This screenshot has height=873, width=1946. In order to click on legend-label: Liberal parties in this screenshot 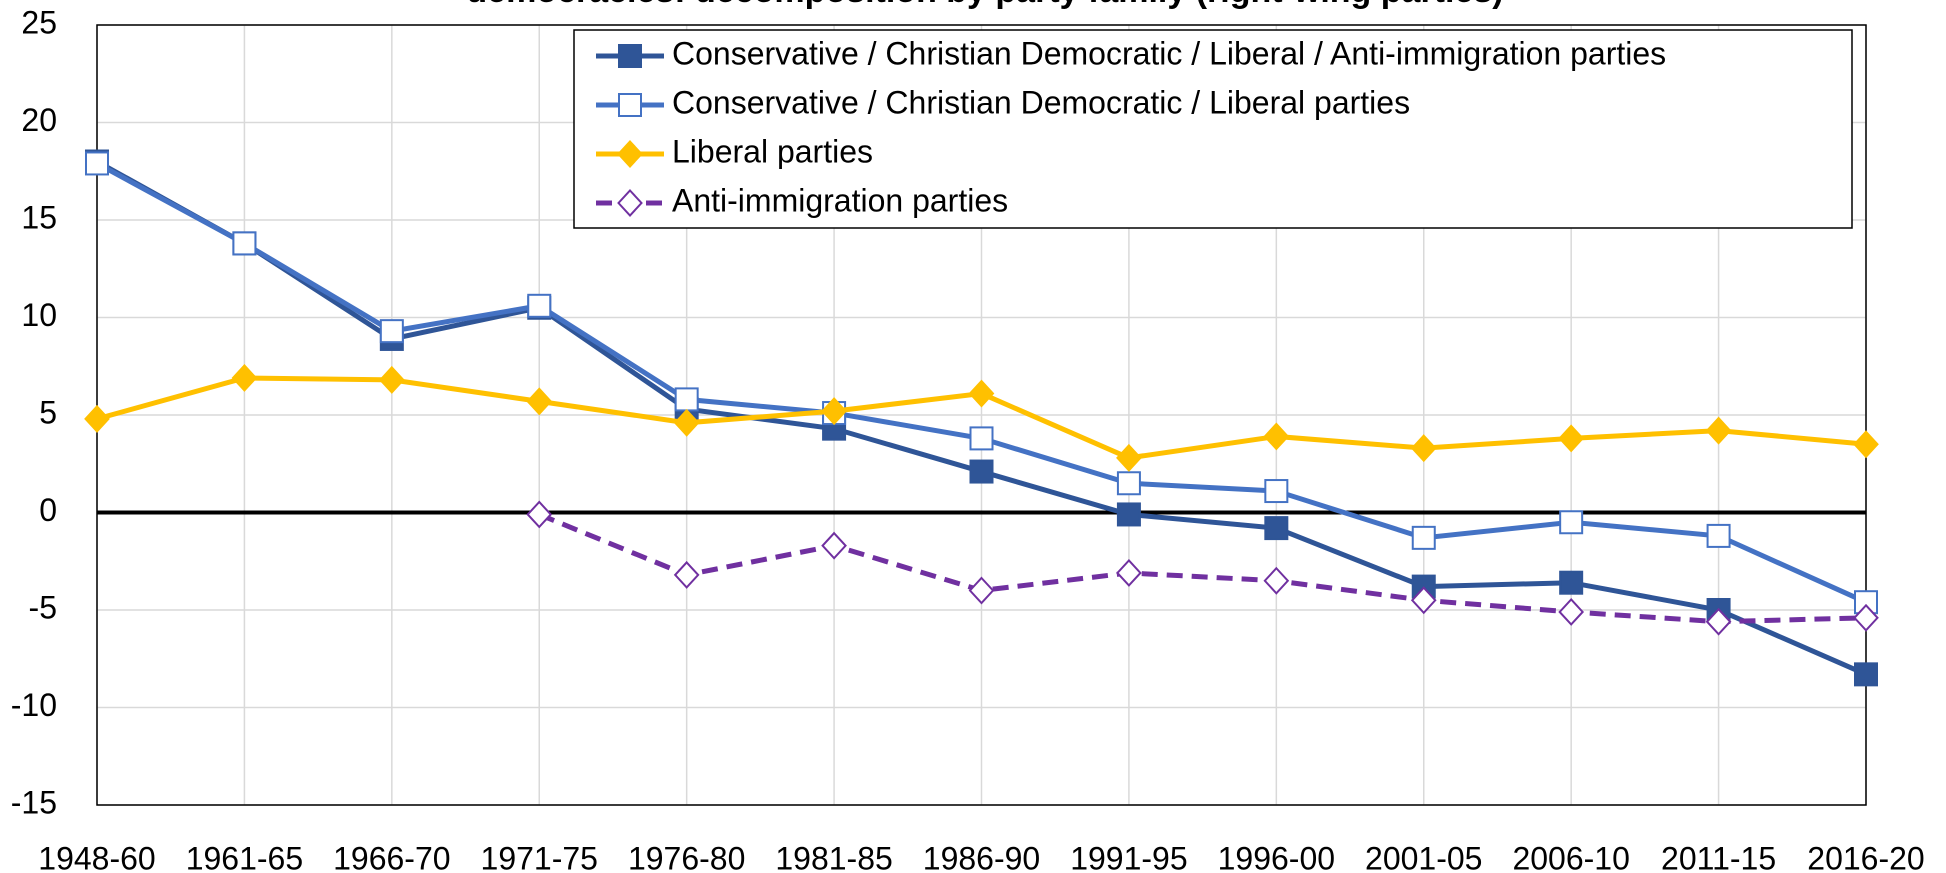, I will do `click(772, 151)`.